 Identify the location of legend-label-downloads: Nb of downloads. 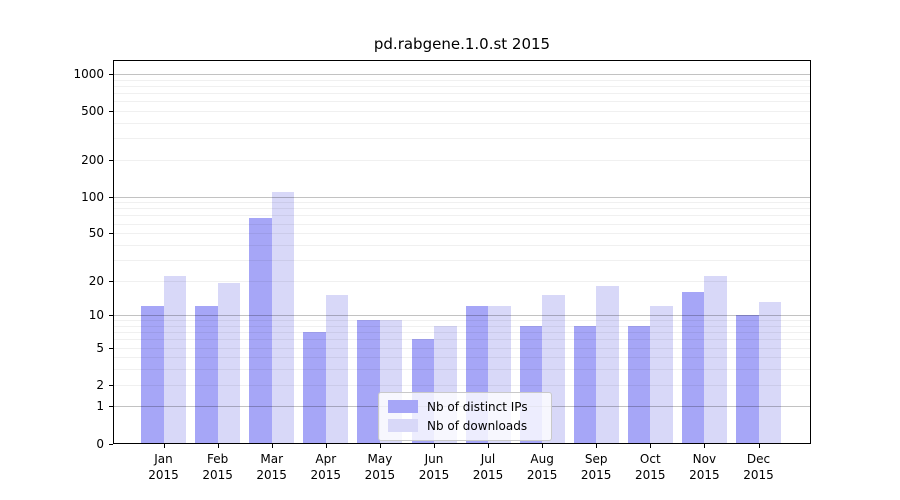
(477, 425).